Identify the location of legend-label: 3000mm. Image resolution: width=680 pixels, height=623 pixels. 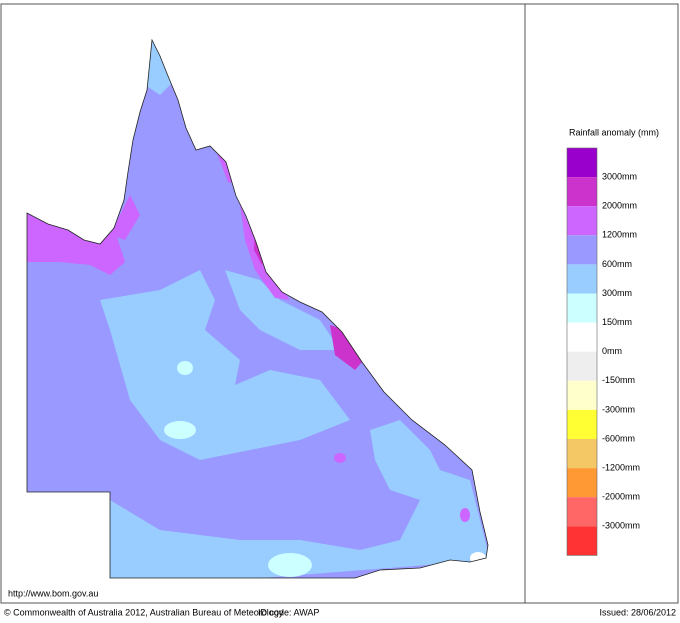
(619, 176).